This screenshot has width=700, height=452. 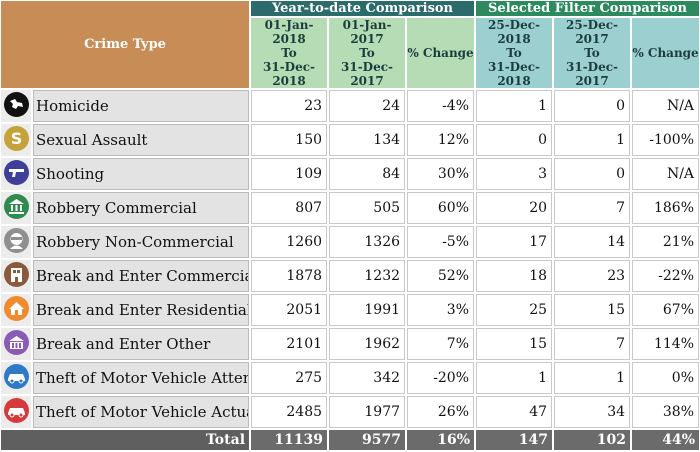 What do you see at coordinates (289, 174) in the screenshot?
I see `ytd-current-value: 109` at bounding box center [289, 174].